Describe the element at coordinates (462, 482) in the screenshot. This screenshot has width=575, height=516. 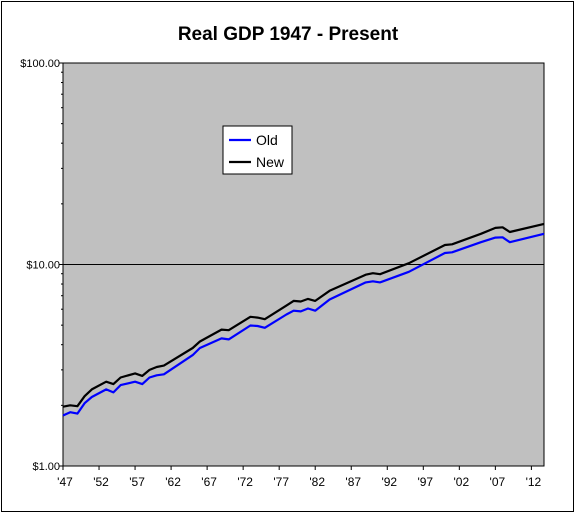
I see `x-tick-label: '02` at that location.